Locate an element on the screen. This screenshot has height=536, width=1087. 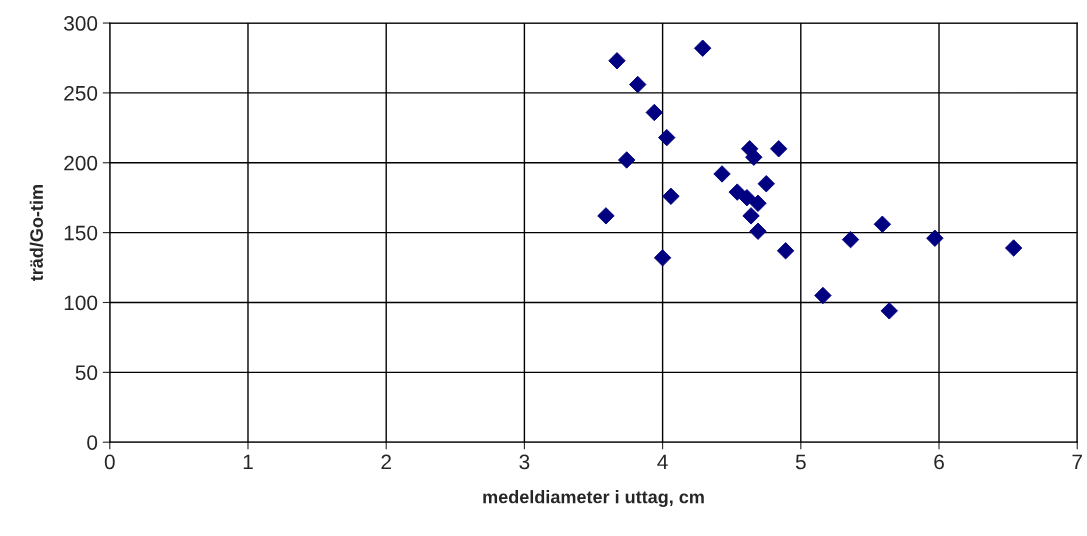
point is located at coordinates (850, 239).